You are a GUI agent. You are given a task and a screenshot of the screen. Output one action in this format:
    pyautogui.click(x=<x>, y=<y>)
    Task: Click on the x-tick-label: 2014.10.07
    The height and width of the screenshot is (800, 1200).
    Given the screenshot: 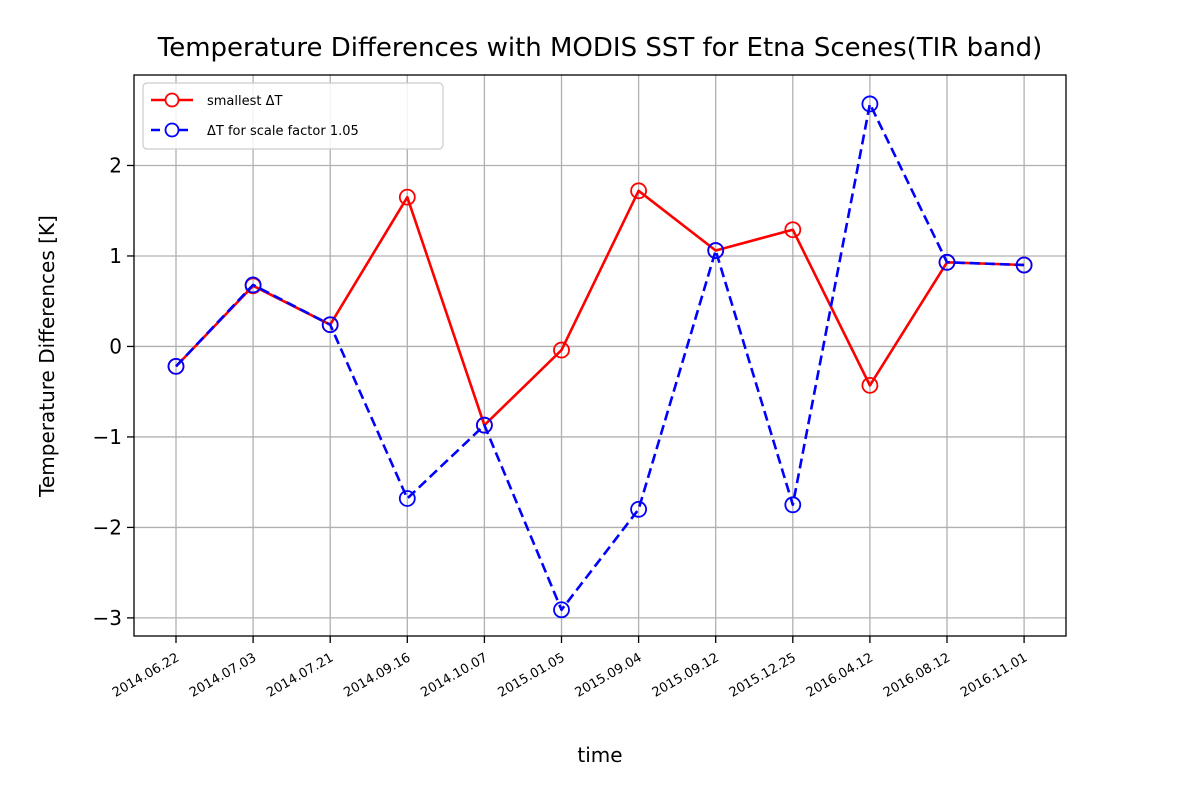 What is the action you would take?
    pyautogui.click(x=454, y=675)
    